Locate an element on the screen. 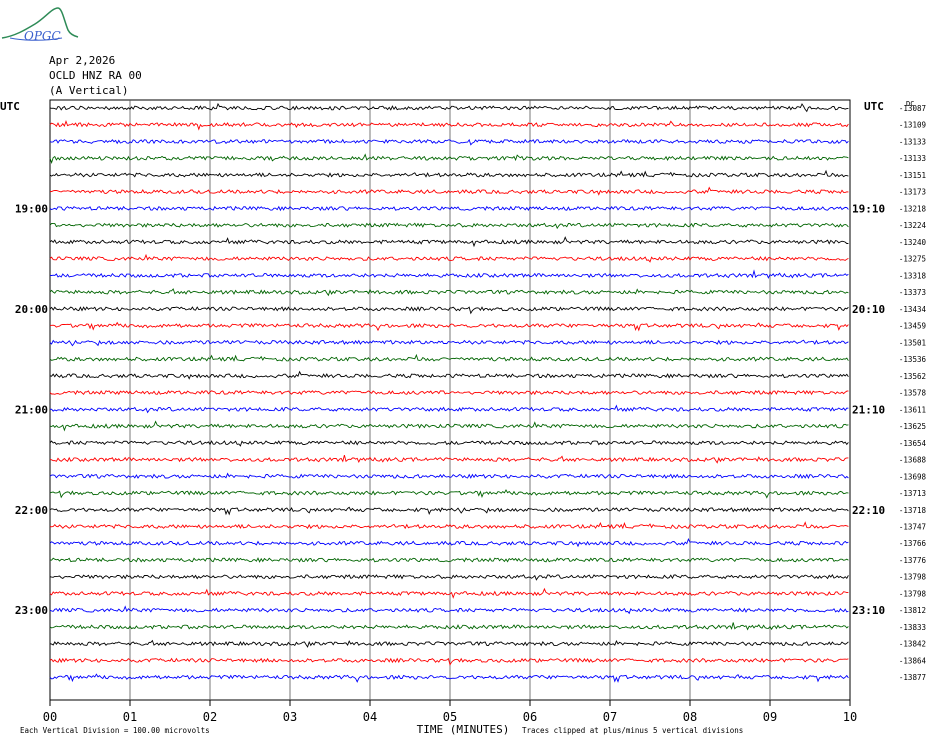 The image size is (930, 744). date-label: Apr 2,2026 is located at coordinates (82, 60).